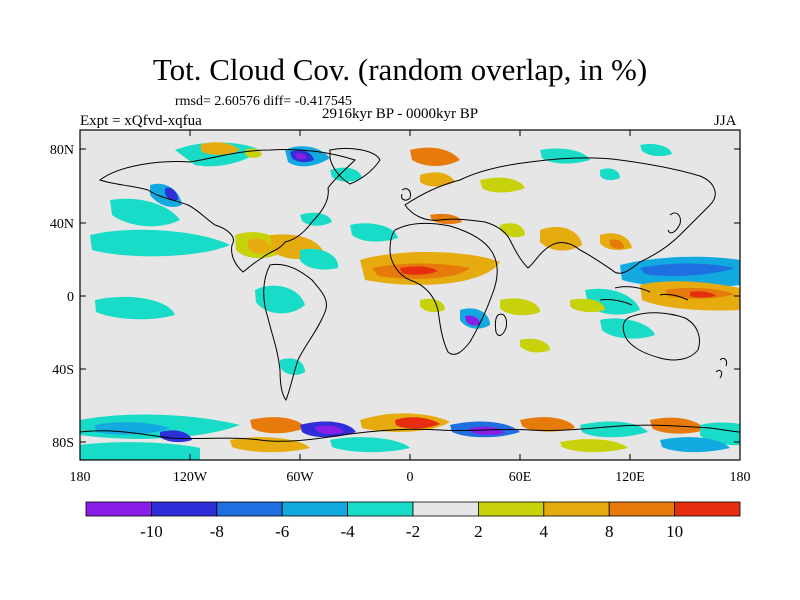 This screenshot has height=600, width=800. Describe the element at coordinates (70, 297) in the screenshot. I see `lat-tick-label: 0` at that location.